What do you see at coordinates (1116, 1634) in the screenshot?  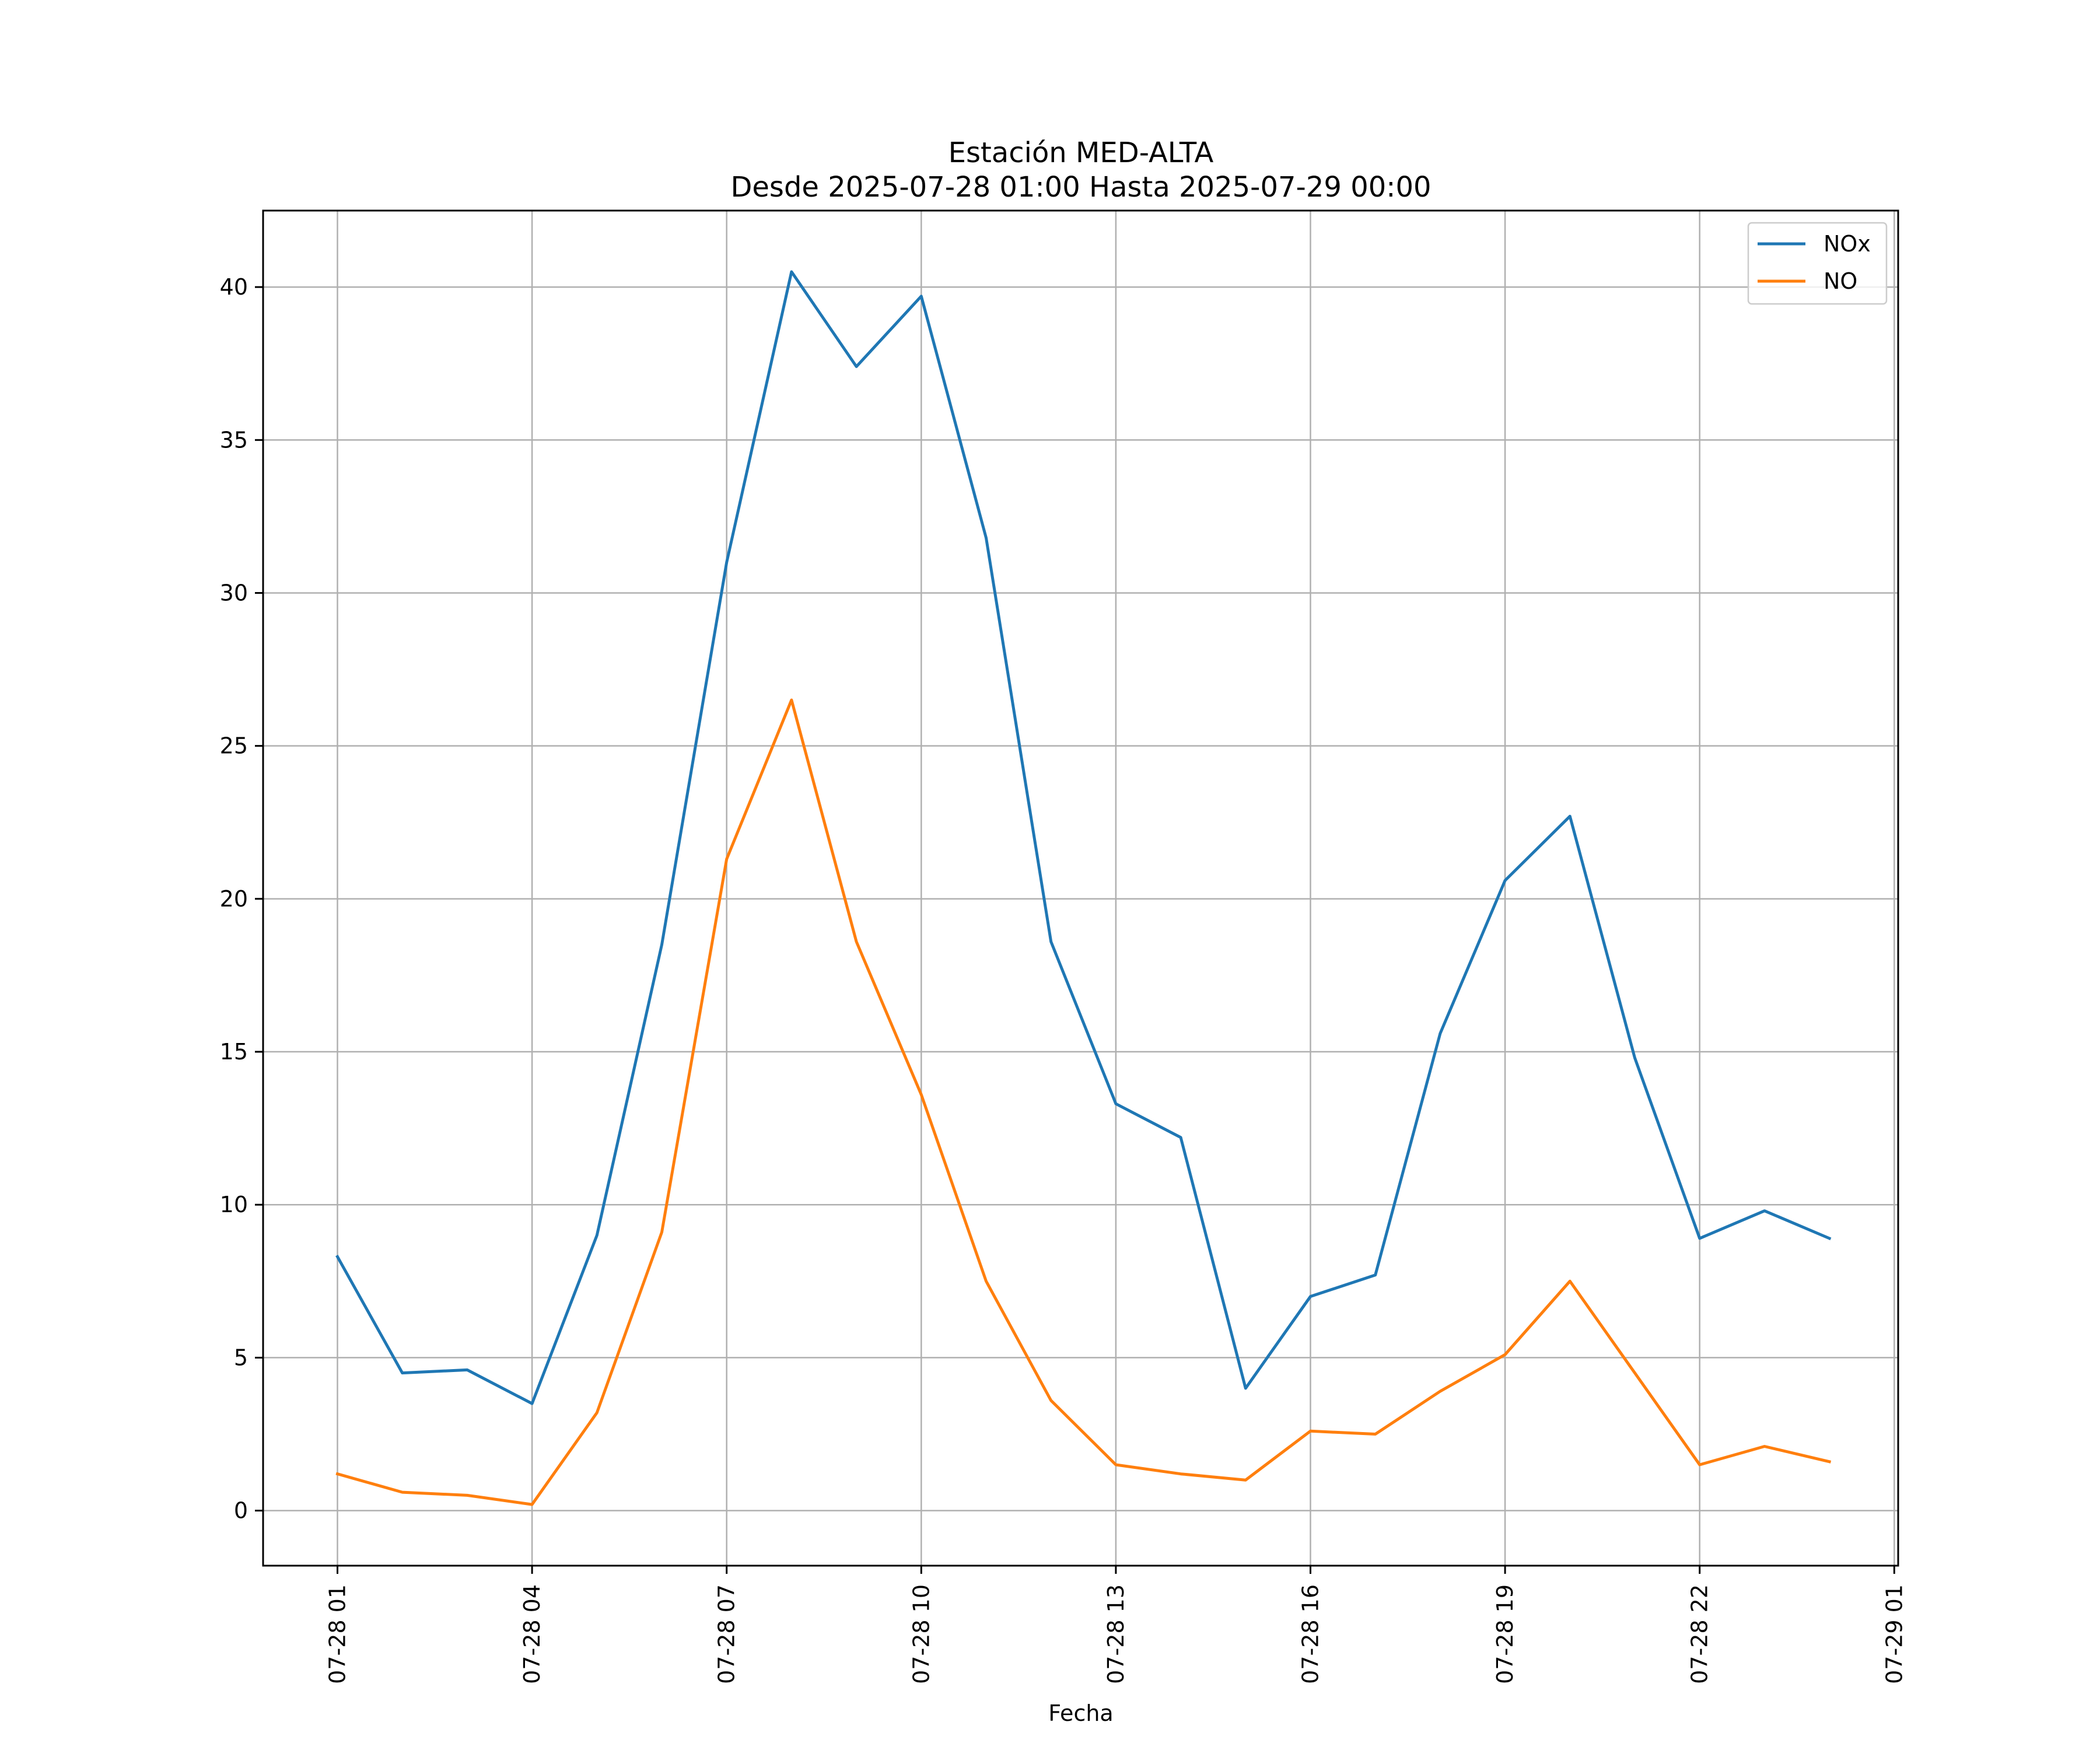 I see `x-tick-label: 07-28 13` at bounding box center [1116, 1634].